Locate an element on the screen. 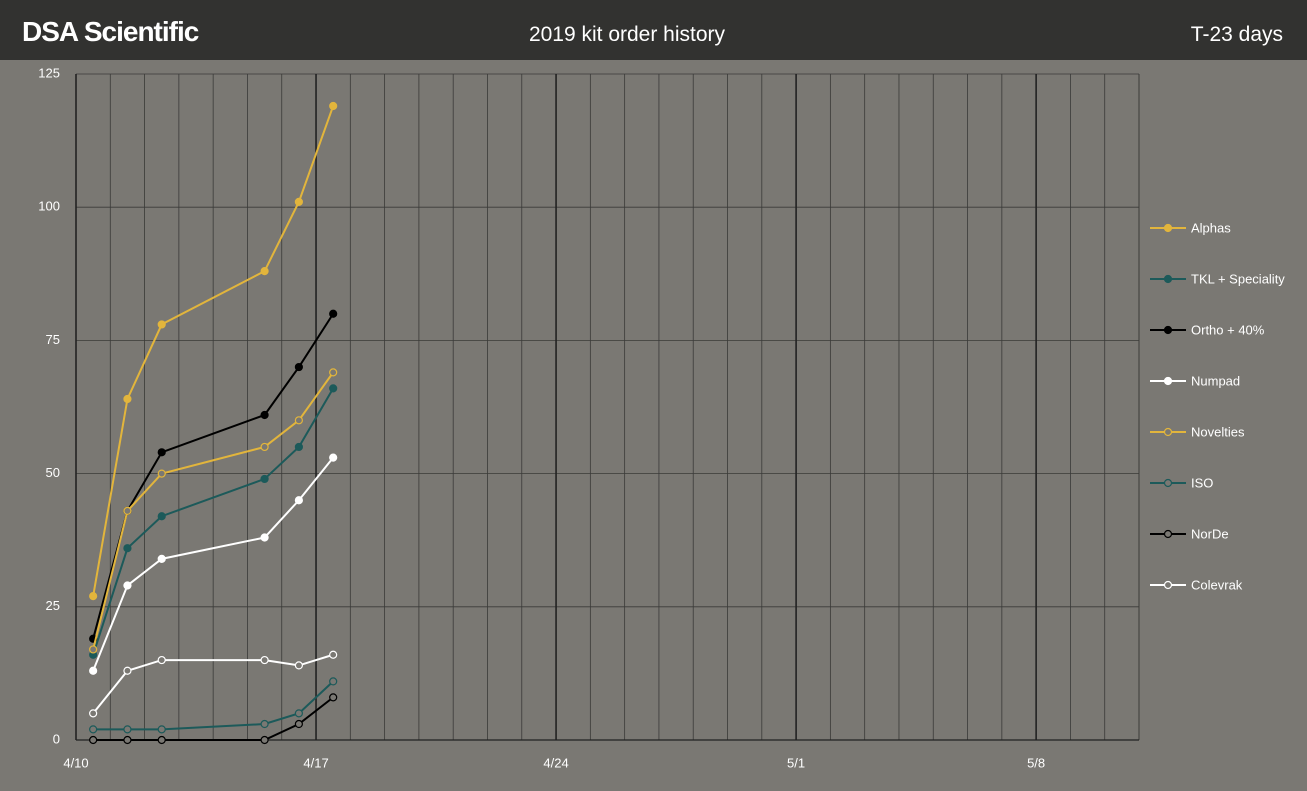 The image size is (1307, 791). y-tick-label: 75 is located at coordinates (53, 339).